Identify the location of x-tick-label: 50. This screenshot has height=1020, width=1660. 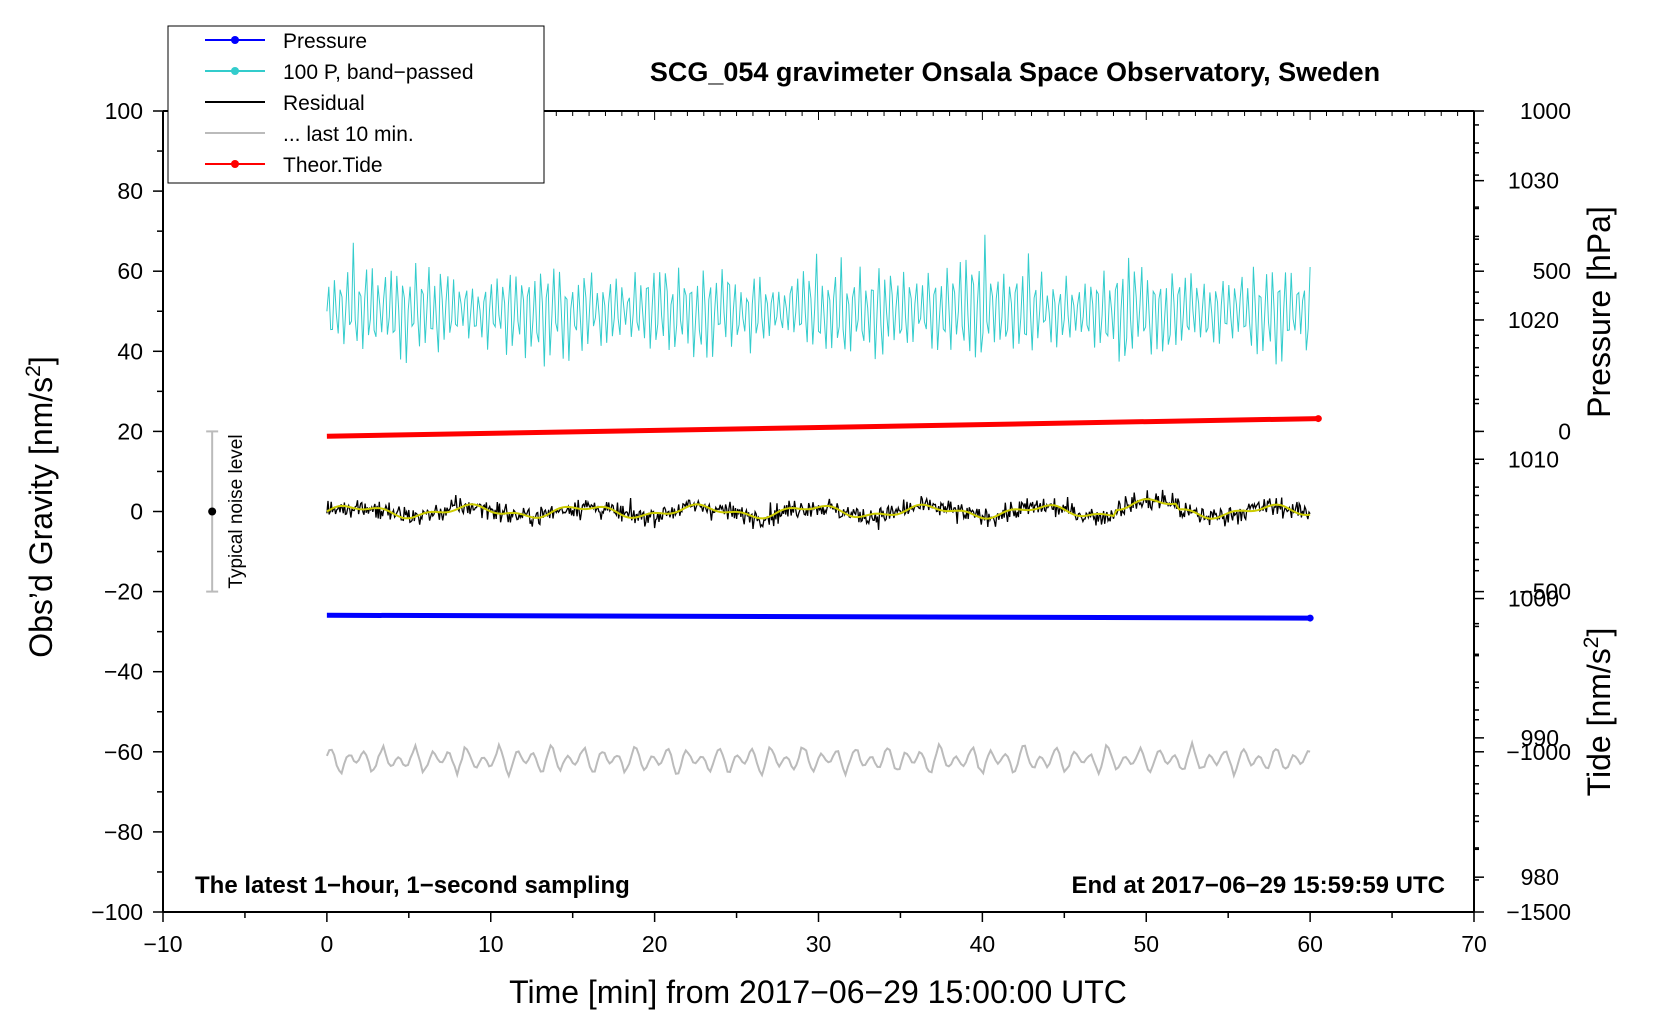
(1146, 944).